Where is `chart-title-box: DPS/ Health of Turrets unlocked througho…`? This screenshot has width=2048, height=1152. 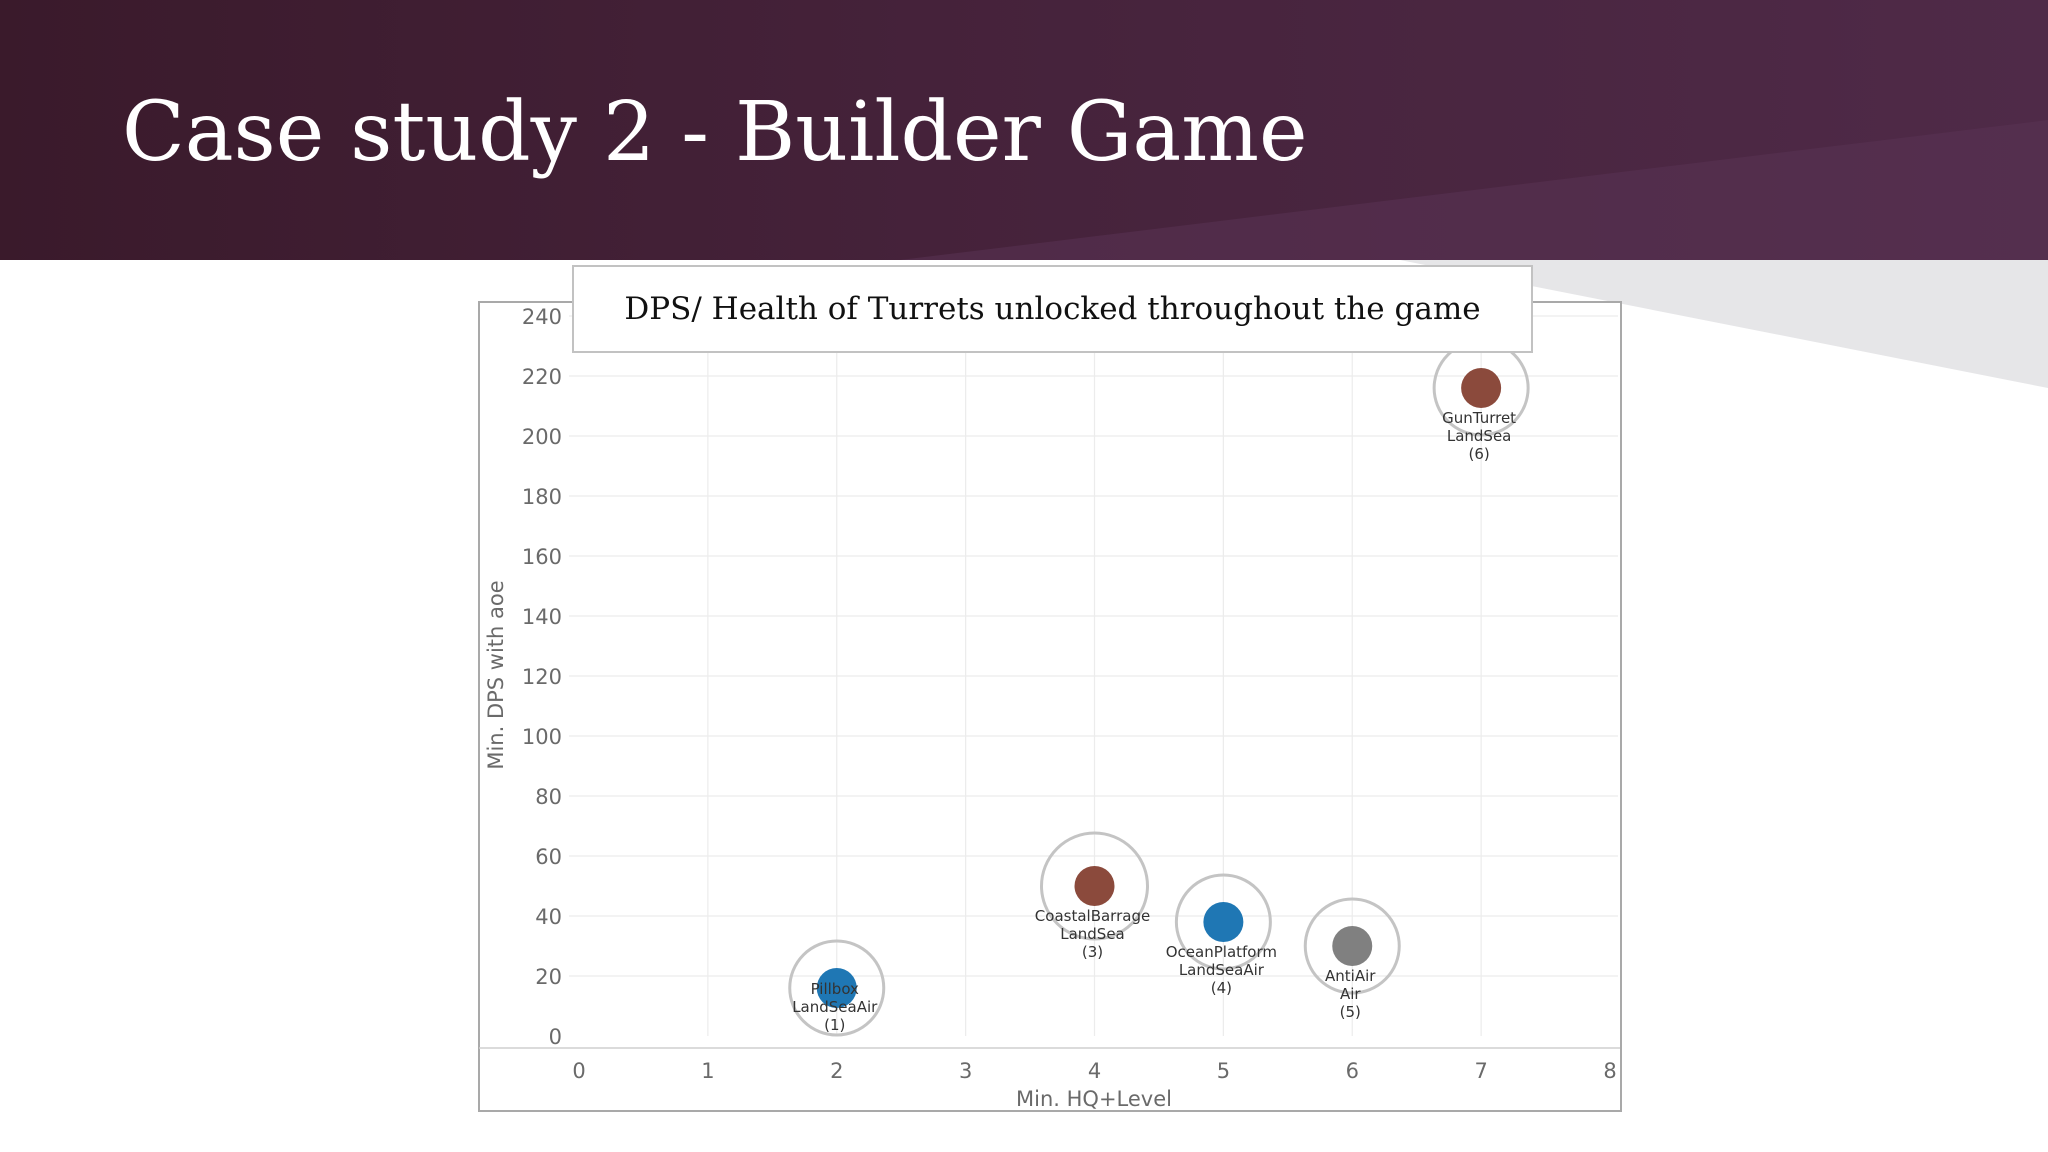 chart-title-box: DPS/ Health of Turrets unlocked througho… is located at coordinates (1052, 309).